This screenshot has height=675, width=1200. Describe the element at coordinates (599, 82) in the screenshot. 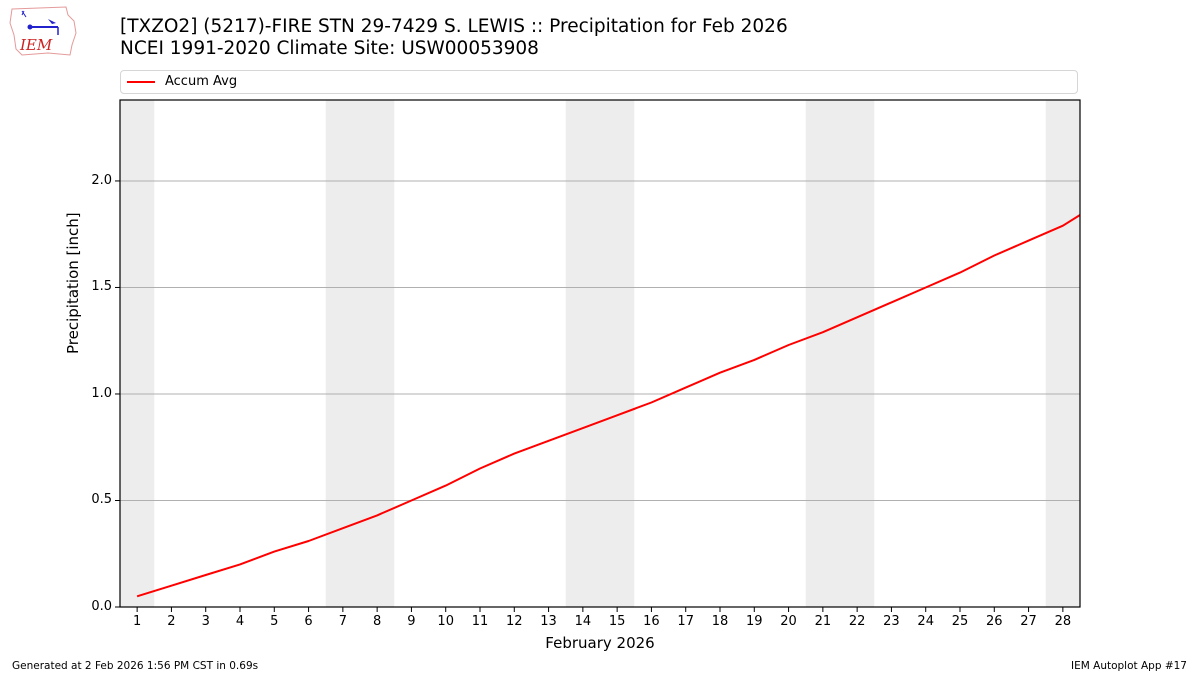

I see `legend: Accum Avg` at that location.